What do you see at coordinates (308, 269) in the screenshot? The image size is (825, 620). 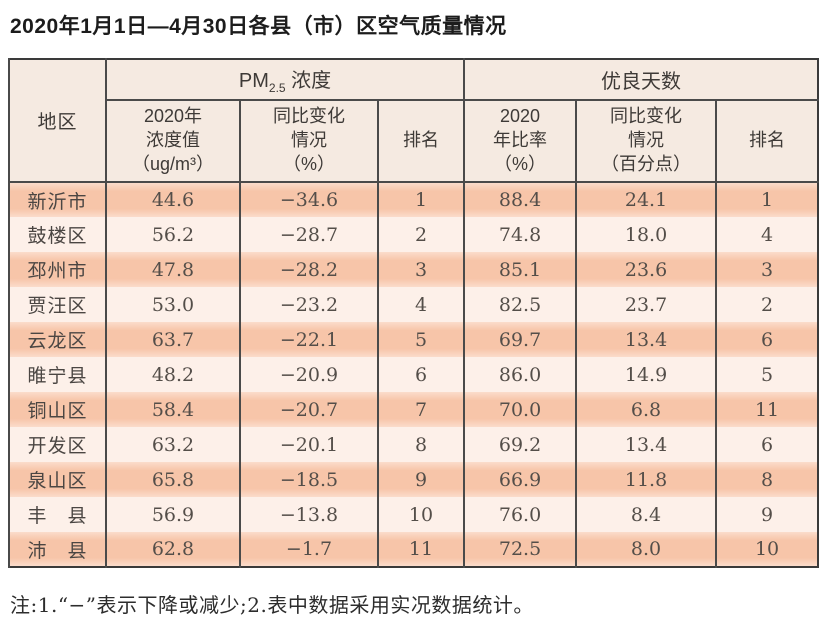 I see `pm-change-cell: −28.2` at bounding box center [308, 269].